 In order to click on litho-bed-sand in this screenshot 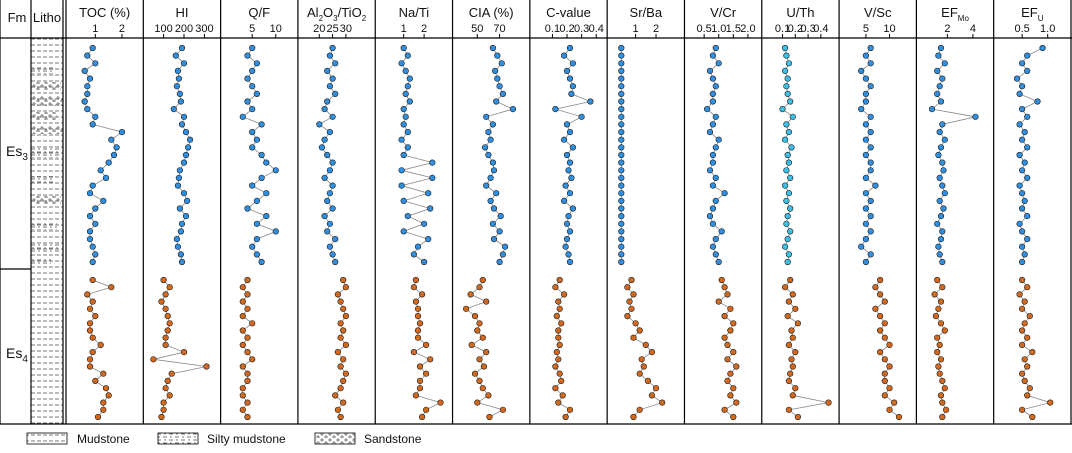, I will do `click(44, 116)`.